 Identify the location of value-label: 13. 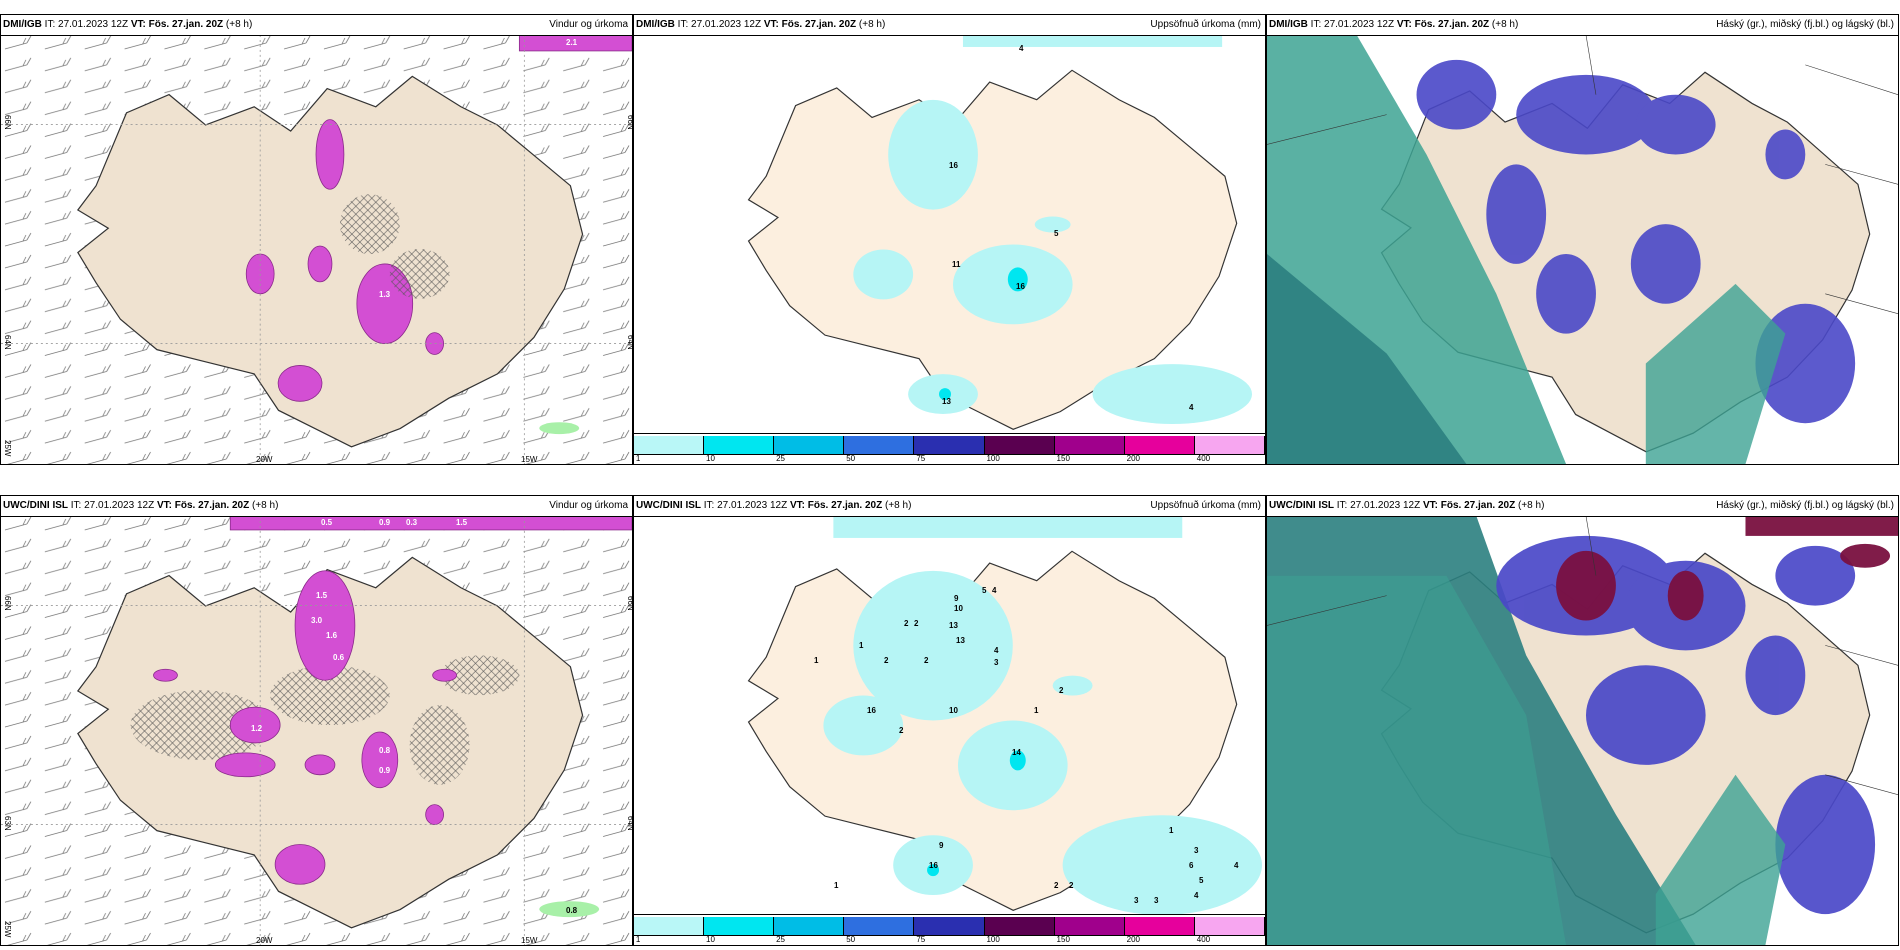
(946, 401).